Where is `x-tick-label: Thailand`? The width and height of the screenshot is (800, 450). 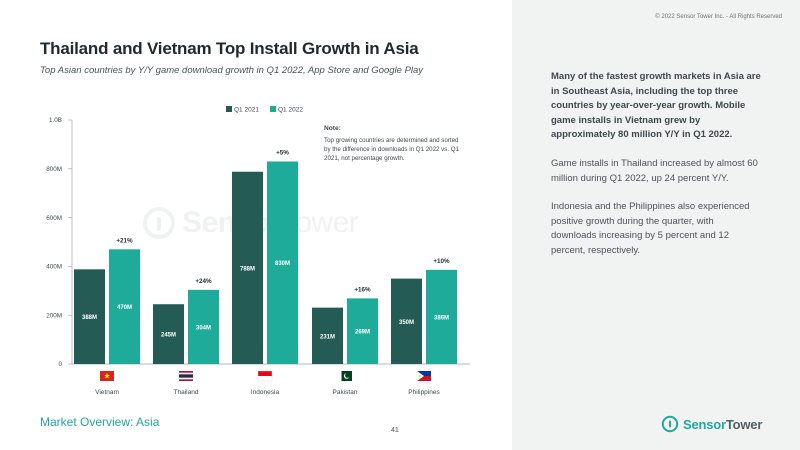
x-tick-label: Thailand is located at coordinates (186, 392).